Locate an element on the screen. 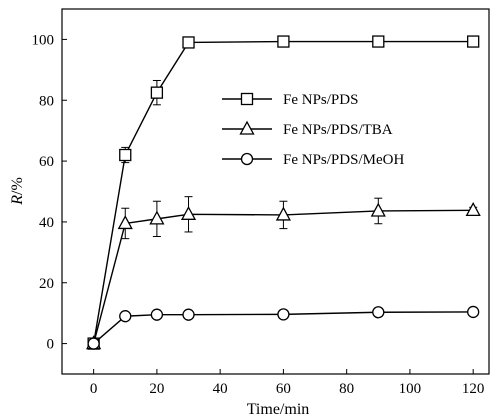 This screenshot has width=491, height=419. legend-marker-circle is located at coordinates (247, 159).